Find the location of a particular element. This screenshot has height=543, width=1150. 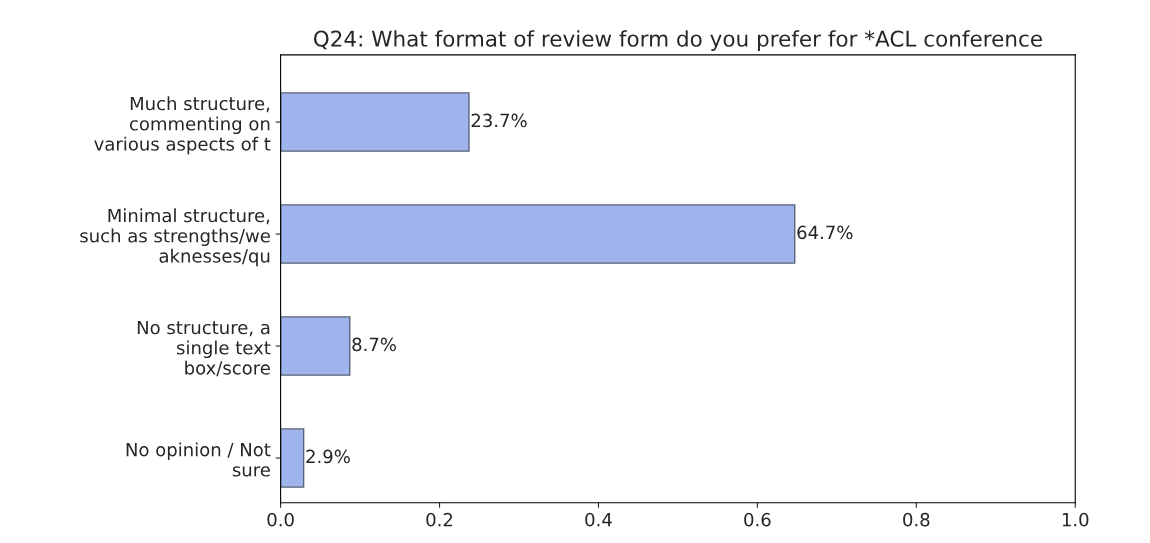

data-label: 2.9% is located at coordinates (328, 456).